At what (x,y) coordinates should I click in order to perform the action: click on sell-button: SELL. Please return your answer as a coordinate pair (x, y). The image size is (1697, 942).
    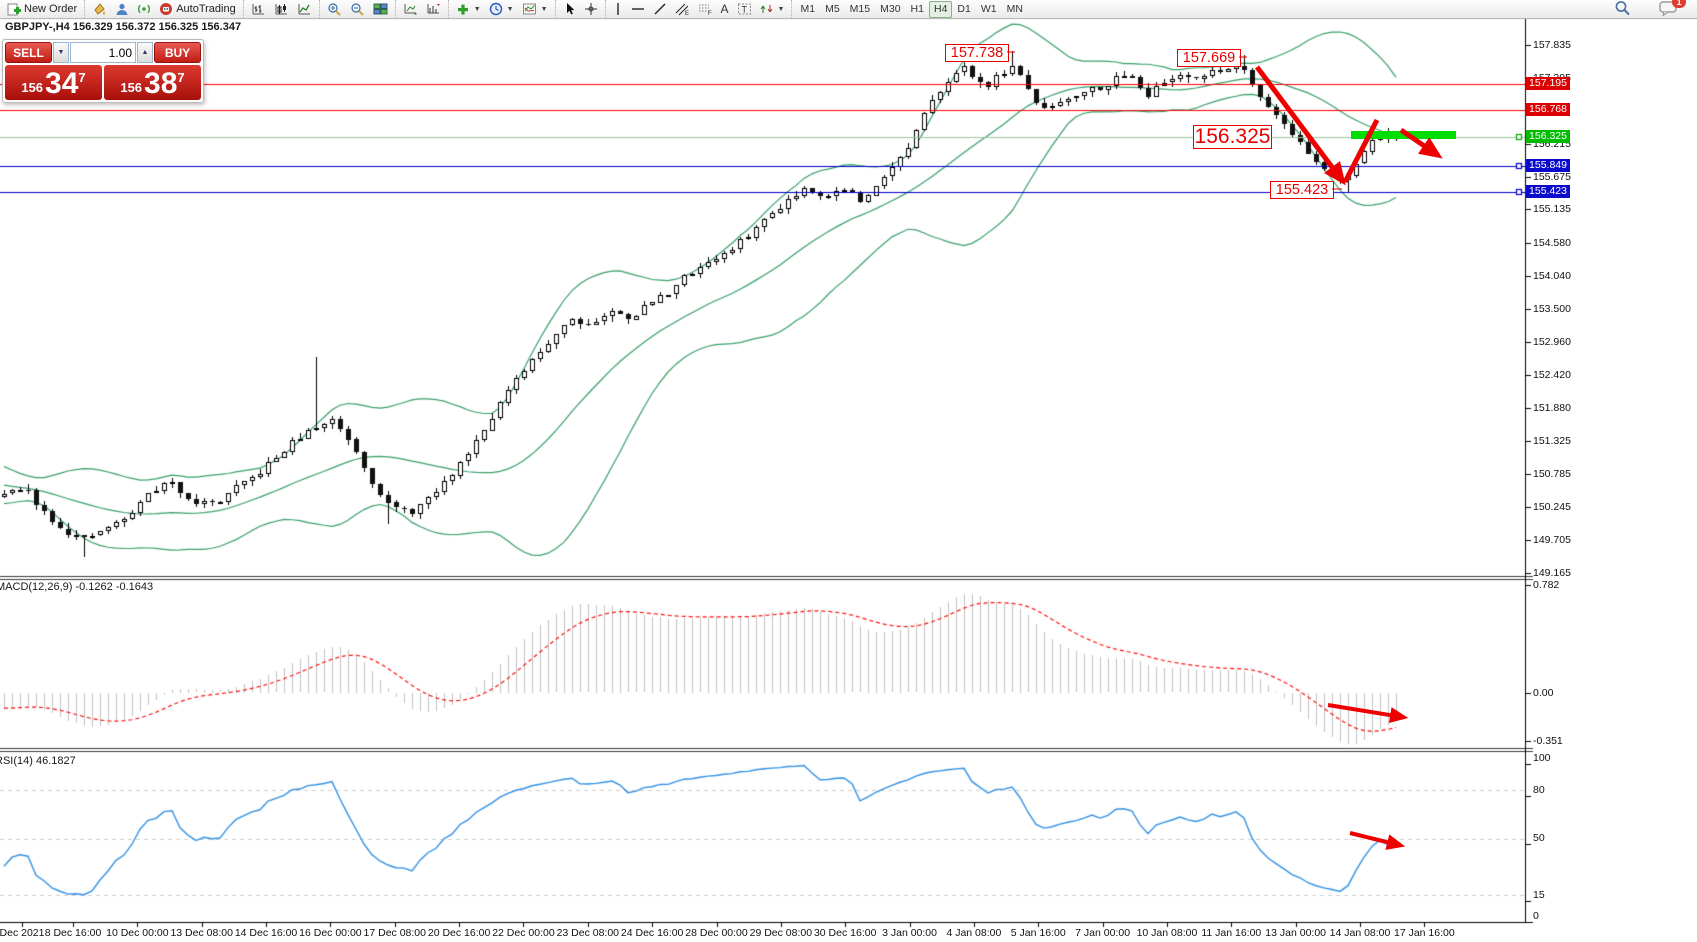
    Looking at the image, I should click on (28, 52).